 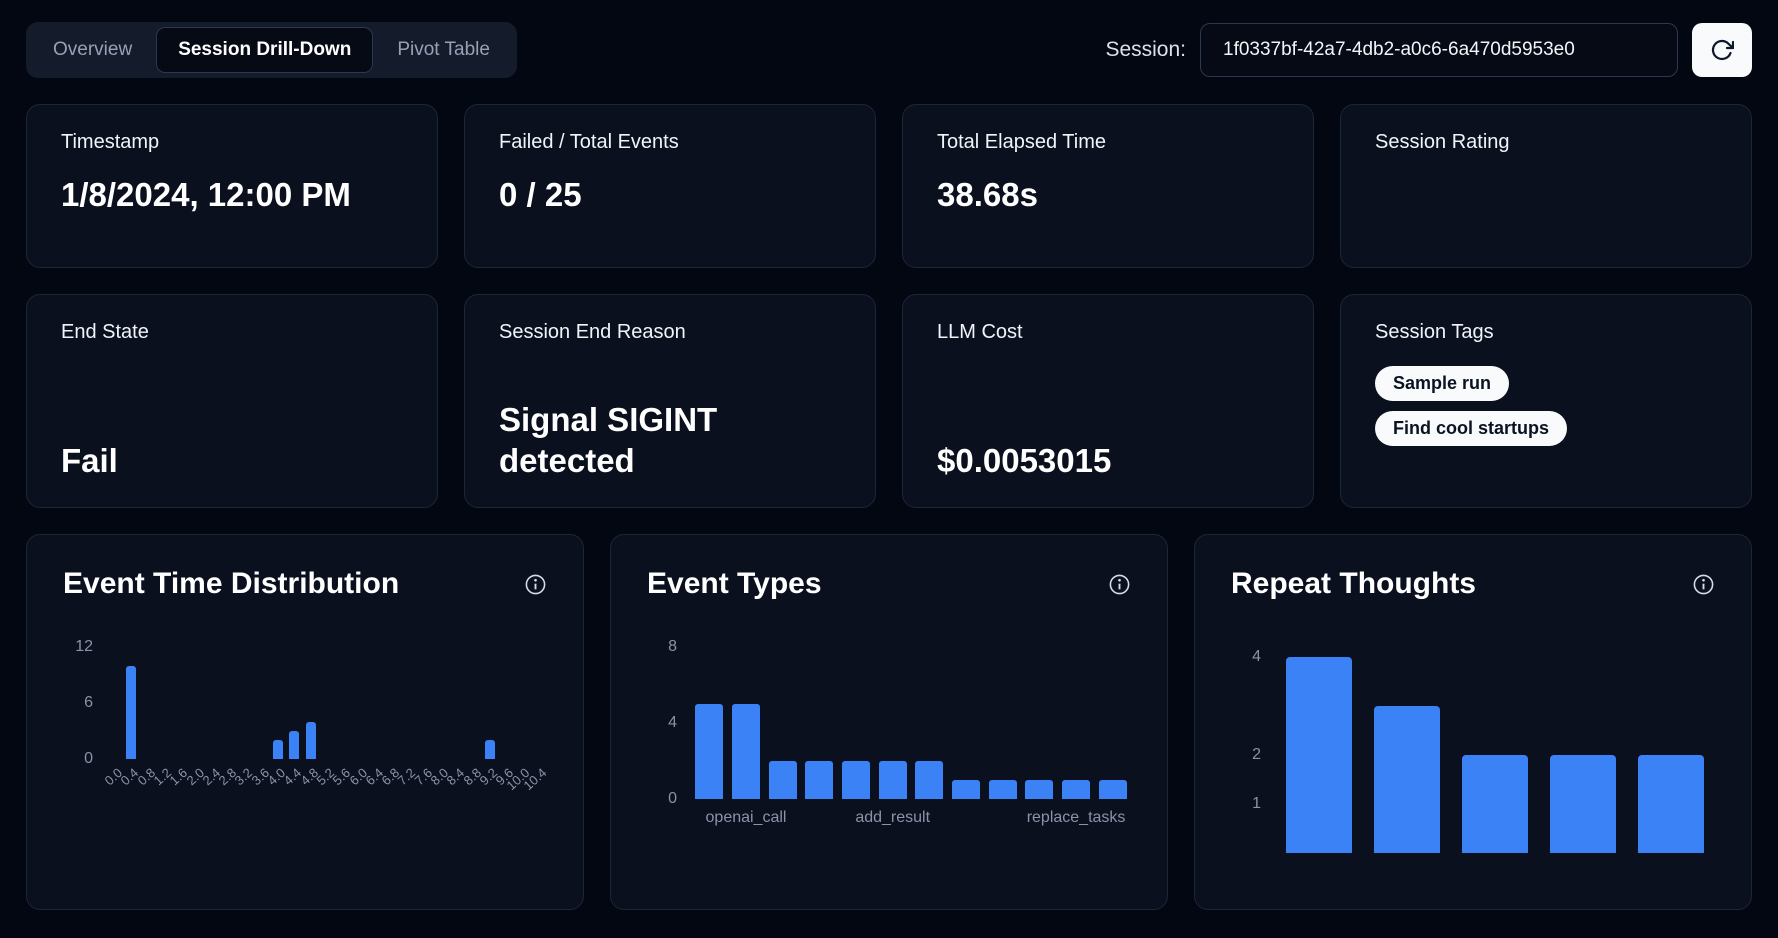 What do you see at coordinates (265, 50) in the screenshot?
I see `tab-session-drill-down: Session Drill-Down` at bounding box center [265, 50].